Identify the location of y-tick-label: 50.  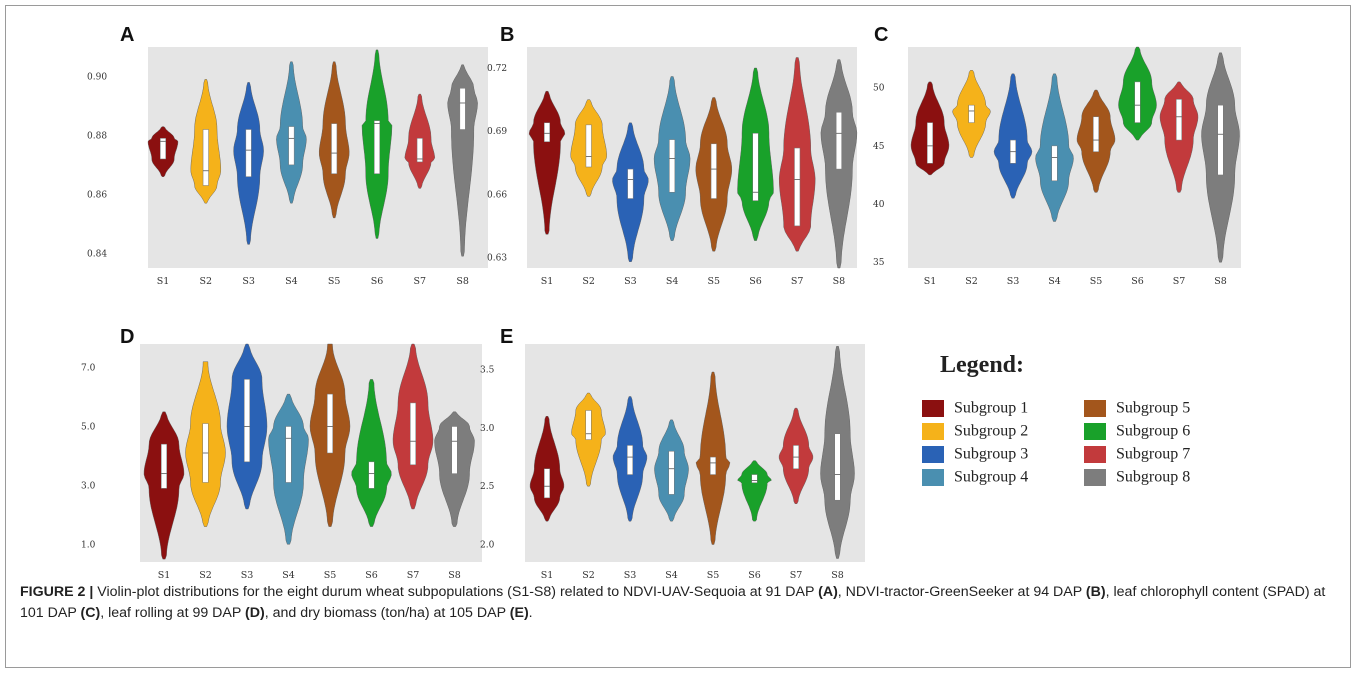
(879, 89).